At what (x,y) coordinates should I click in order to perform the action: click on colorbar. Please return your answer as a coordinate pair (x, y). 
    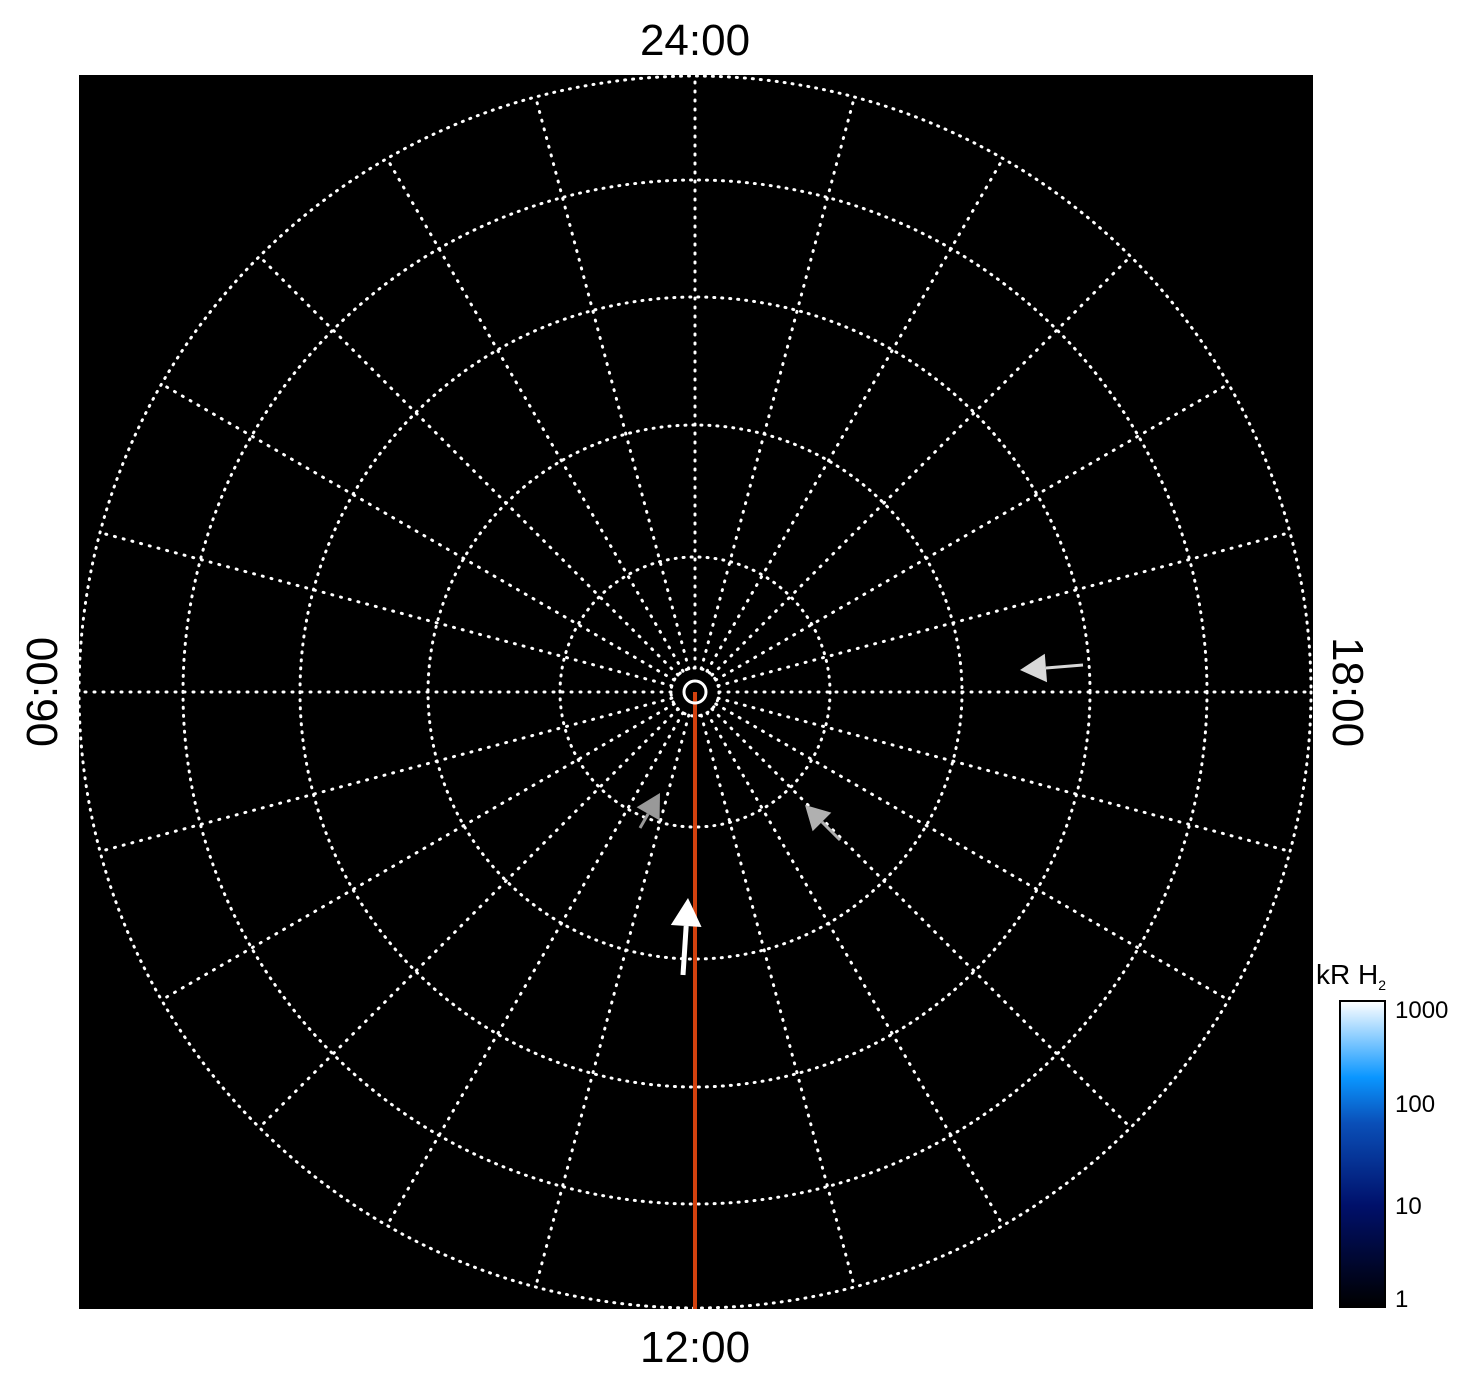
    Looking at the image, I should click on (1362, 1154).